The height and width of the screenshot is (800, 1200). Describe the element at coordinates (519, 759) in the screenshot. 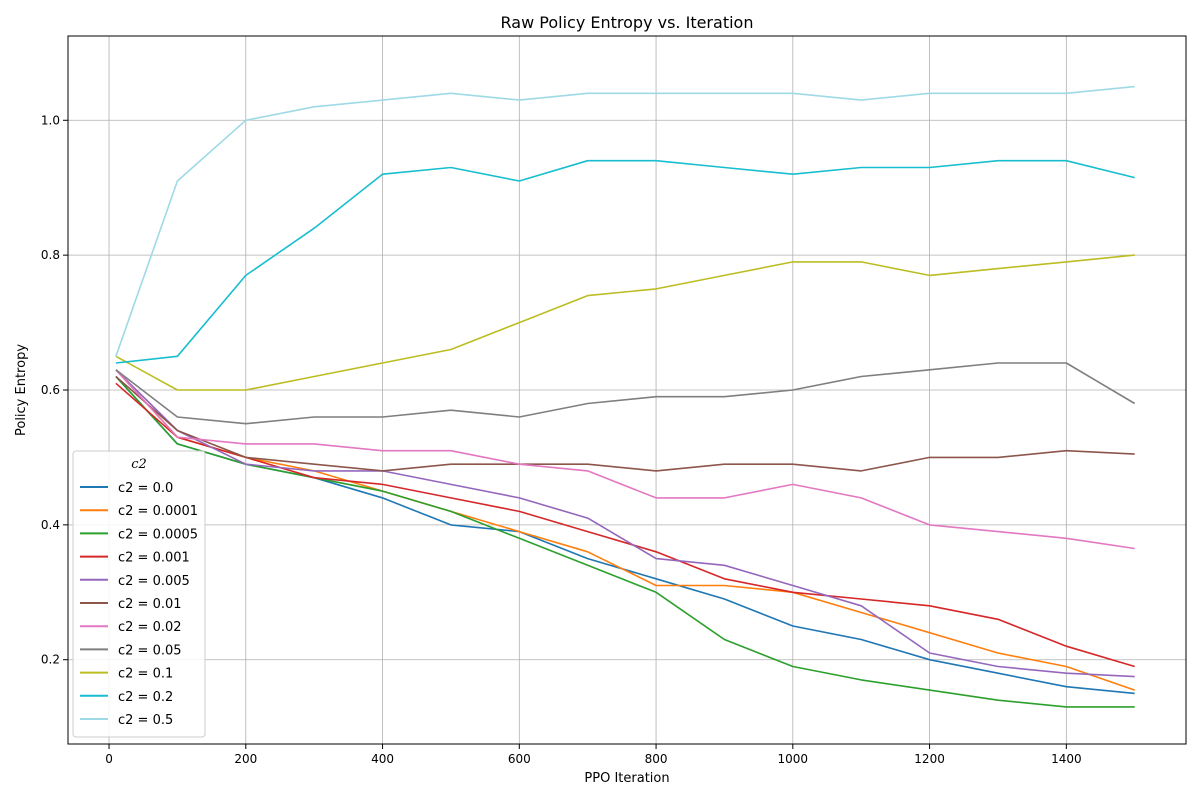

I see `x-tick-label: 600` at that location.